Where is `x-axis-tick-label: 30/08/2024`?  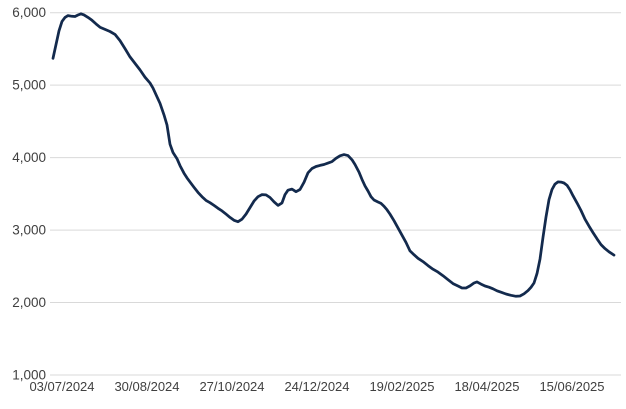 x-axis-tick-label: 30/08/2024 is located at coordinates (146, 386).